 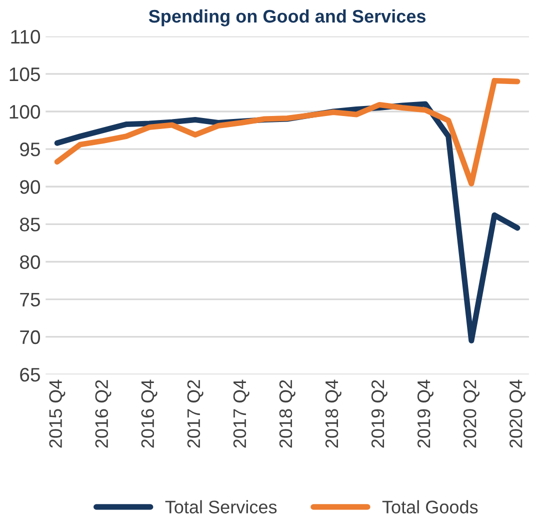 What do you see at coordinates (30, 225) in the screenshot?
I see `y-tick-label: 85` at bounding box center [30, 225].